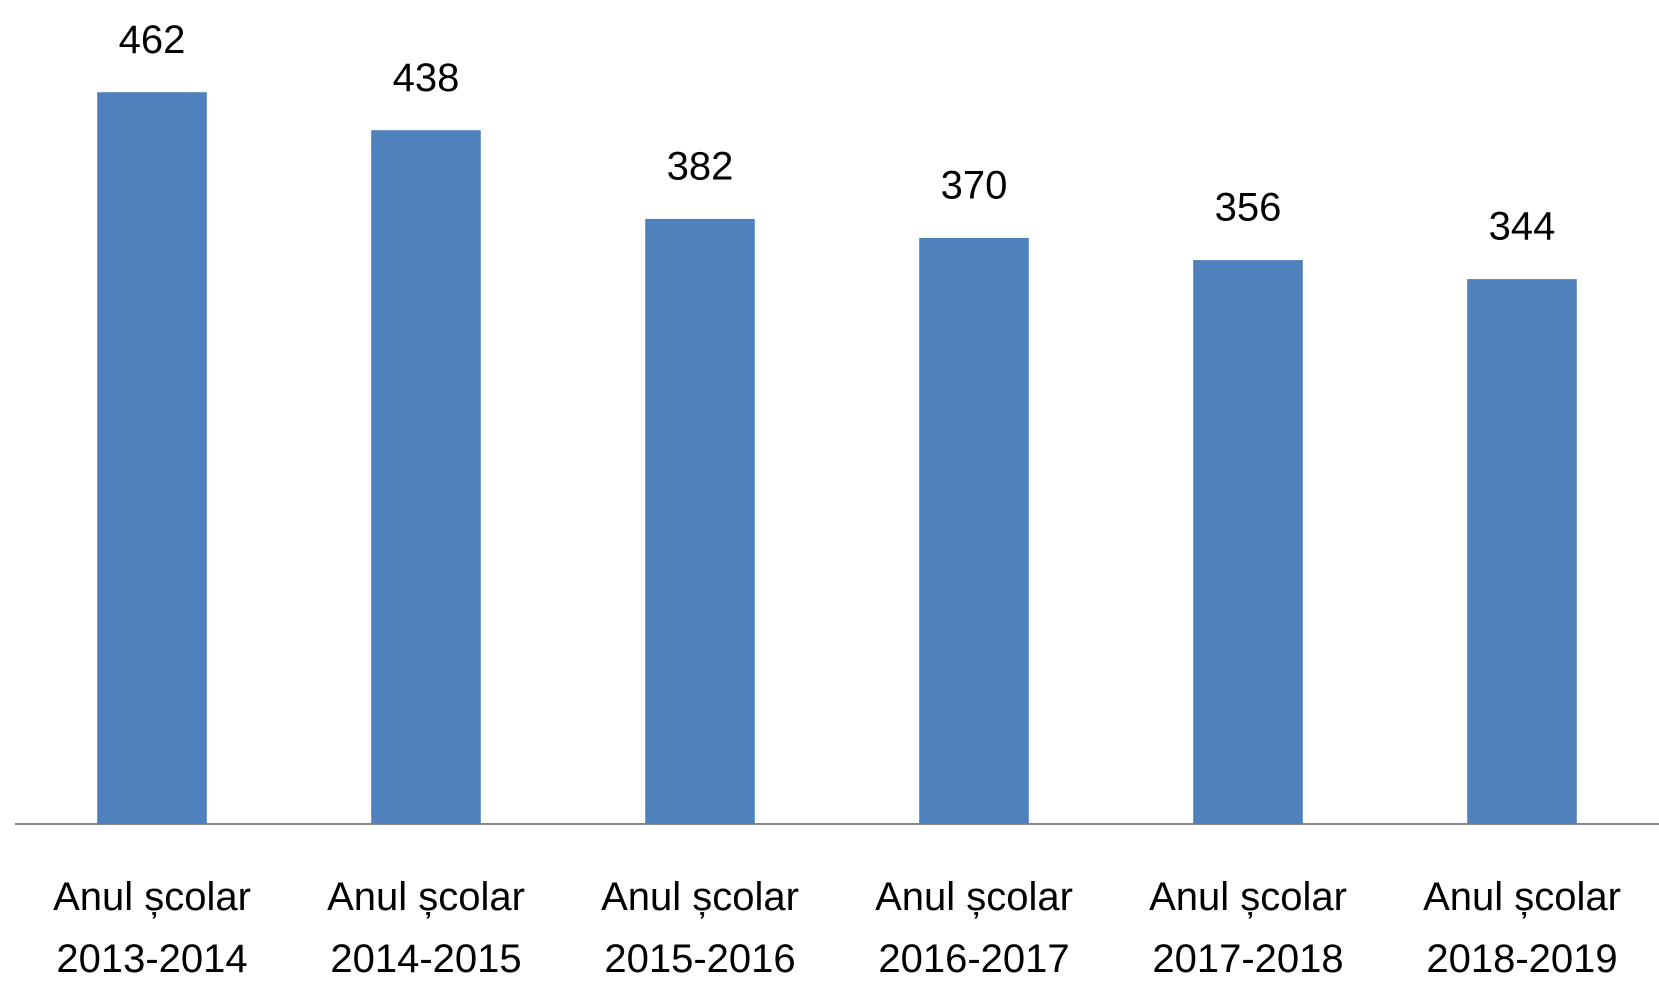 This screenshot has width=1659, height=987. Describe the element at coordinates (1248, 208) in the screenshot. I see `data-label: 356` at that location.